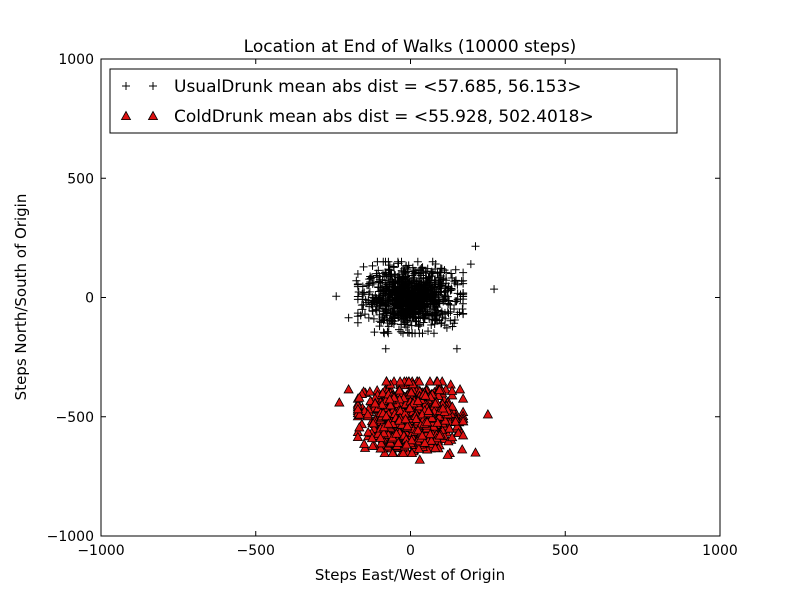 The image size is (800, 595). I want to click on y-tick-label: 500, so click(80, 179).